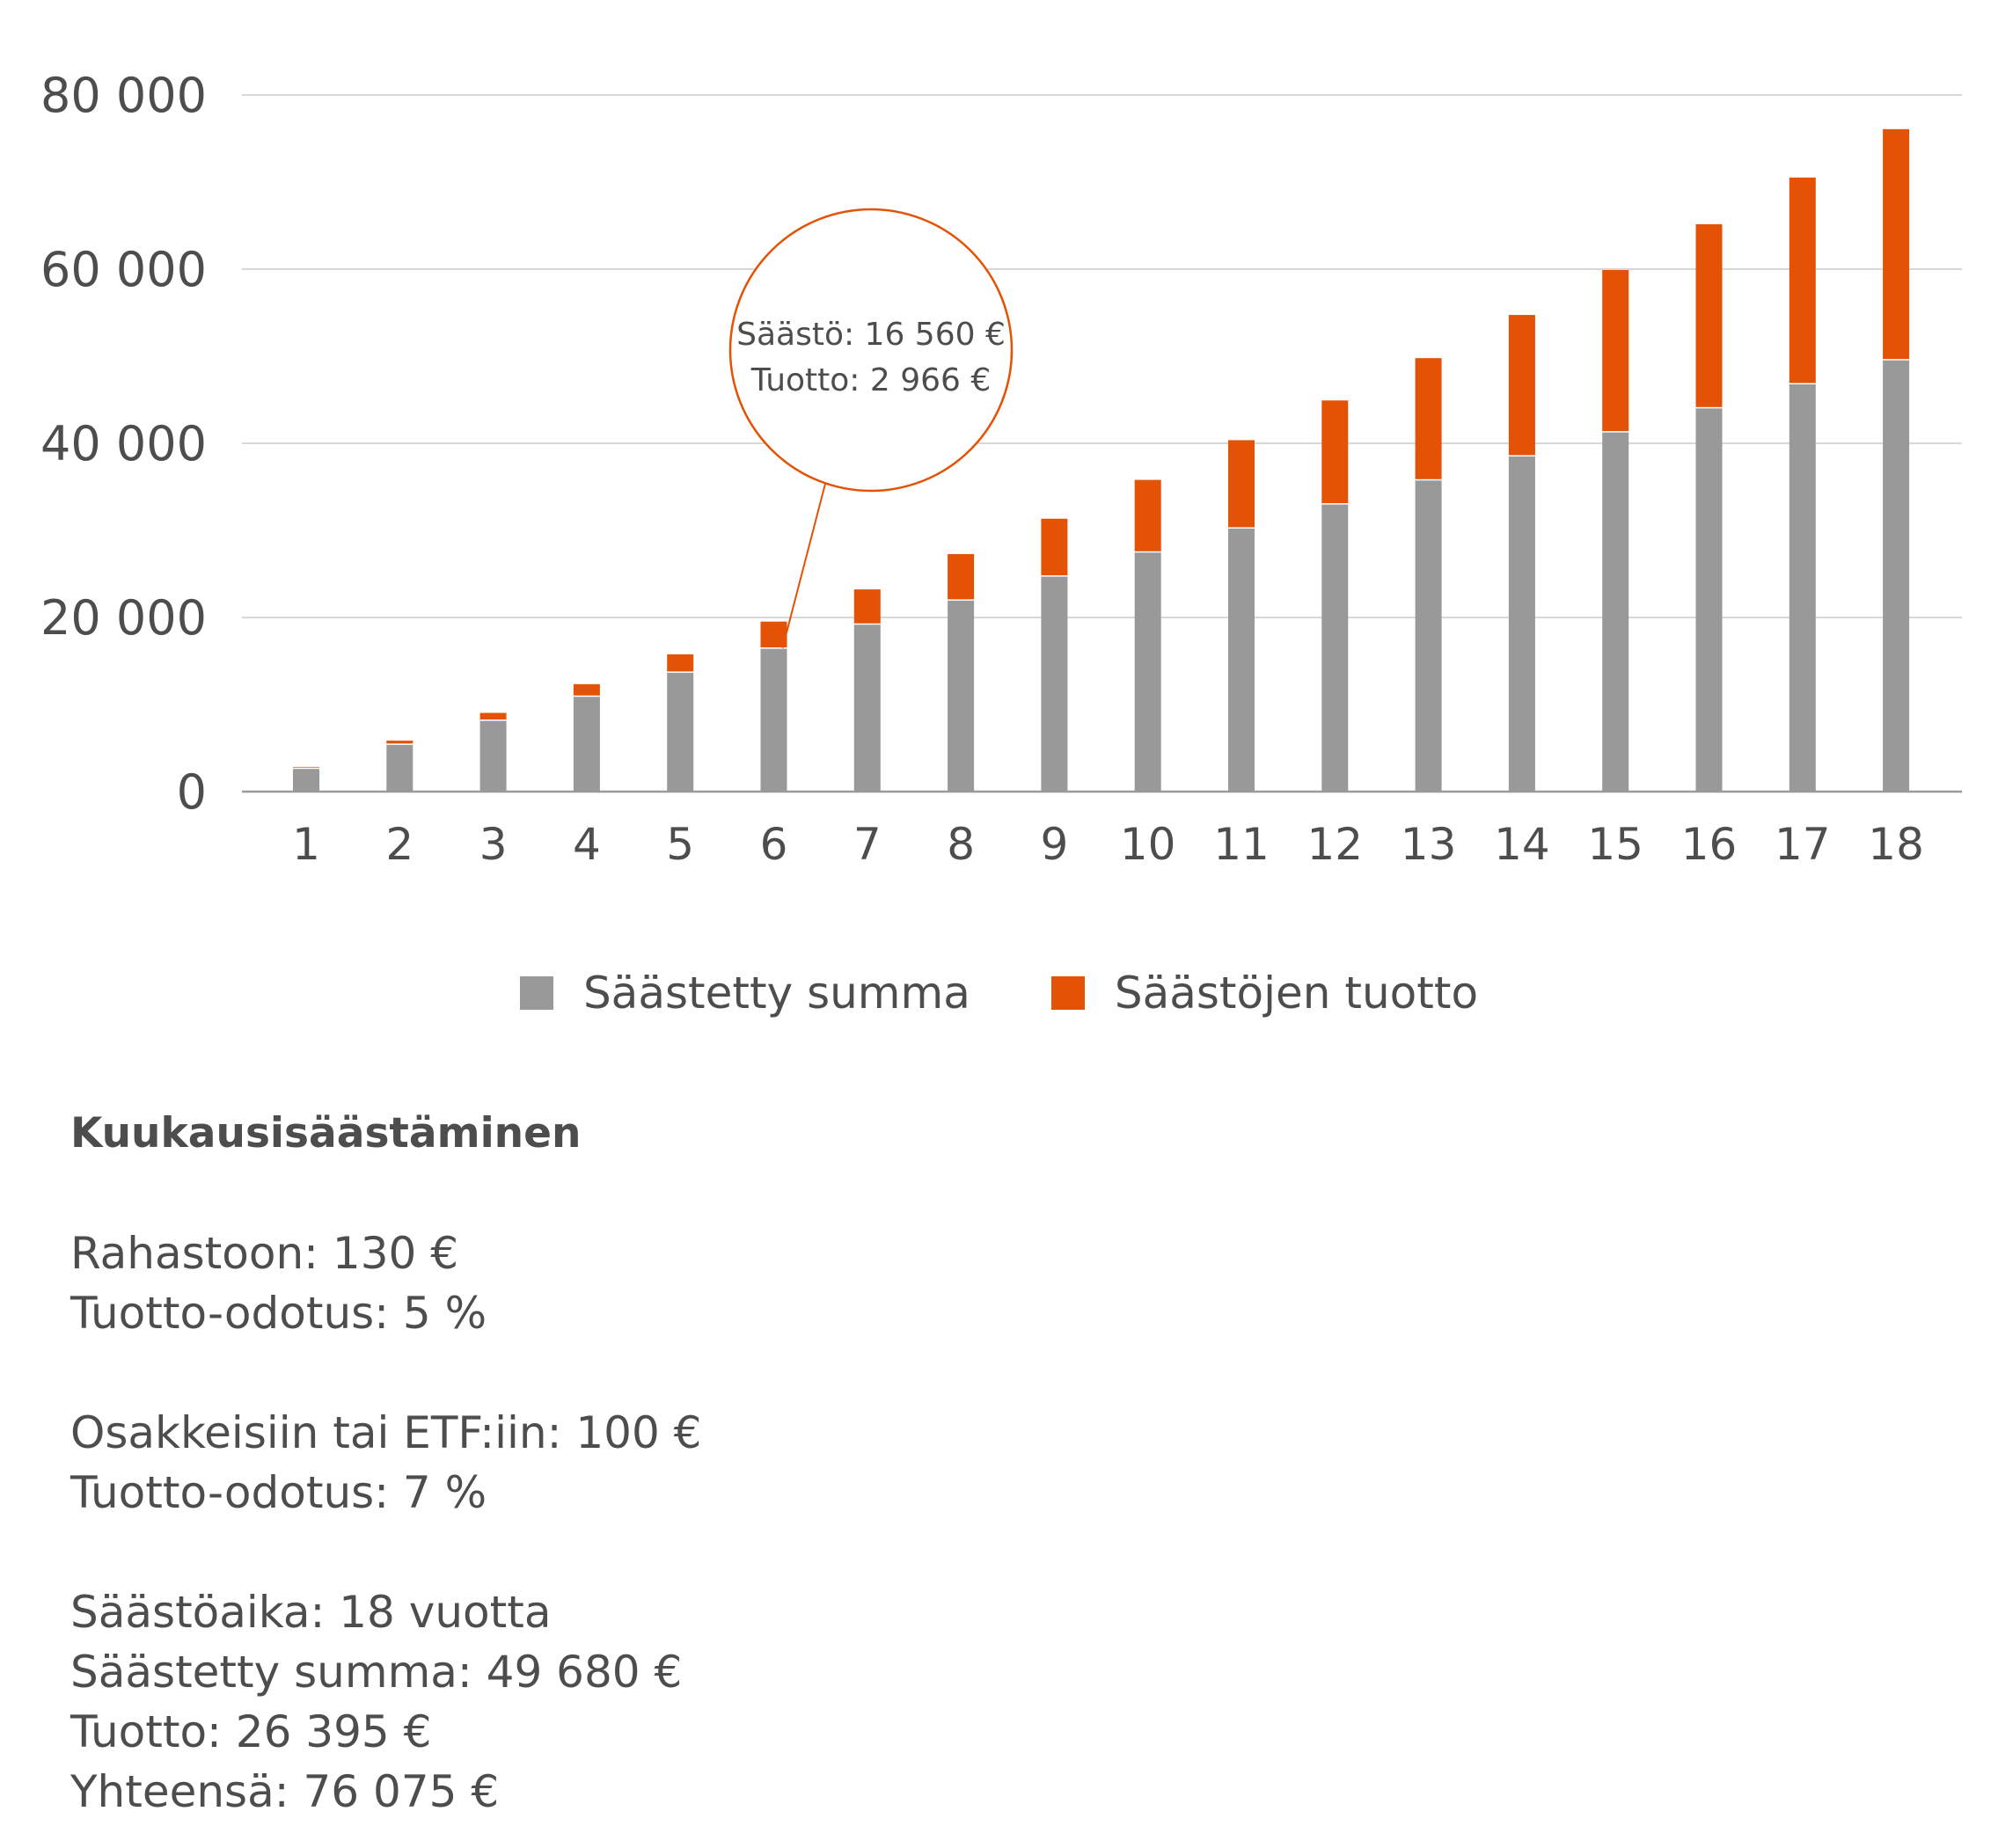 This screenshot has width=1998, height=1848. I want to click on y-tick-label: 40 000, so click(123, 443).